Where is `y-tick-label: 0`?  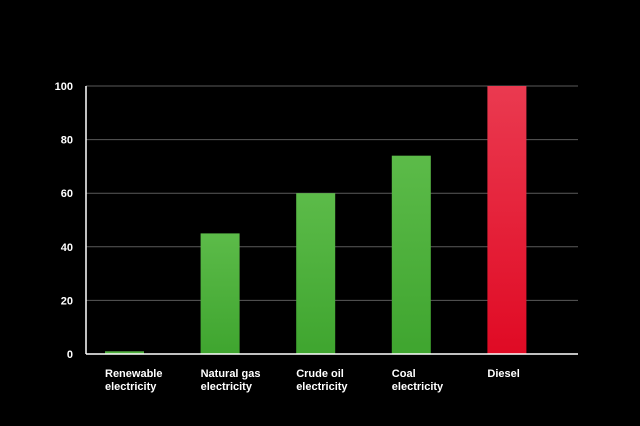 y-tick-label: 0 is located at coordinates (70, 355).